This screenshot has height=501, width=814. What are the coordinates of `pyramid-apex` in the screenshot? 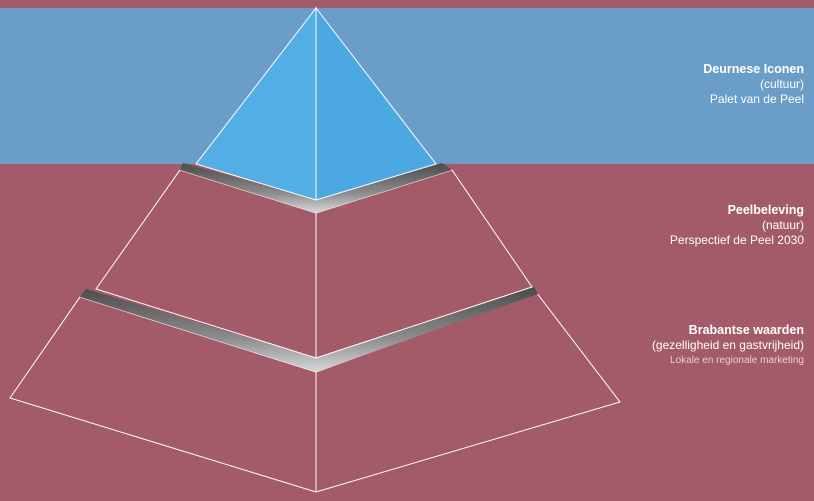 It's located at (316, 103).